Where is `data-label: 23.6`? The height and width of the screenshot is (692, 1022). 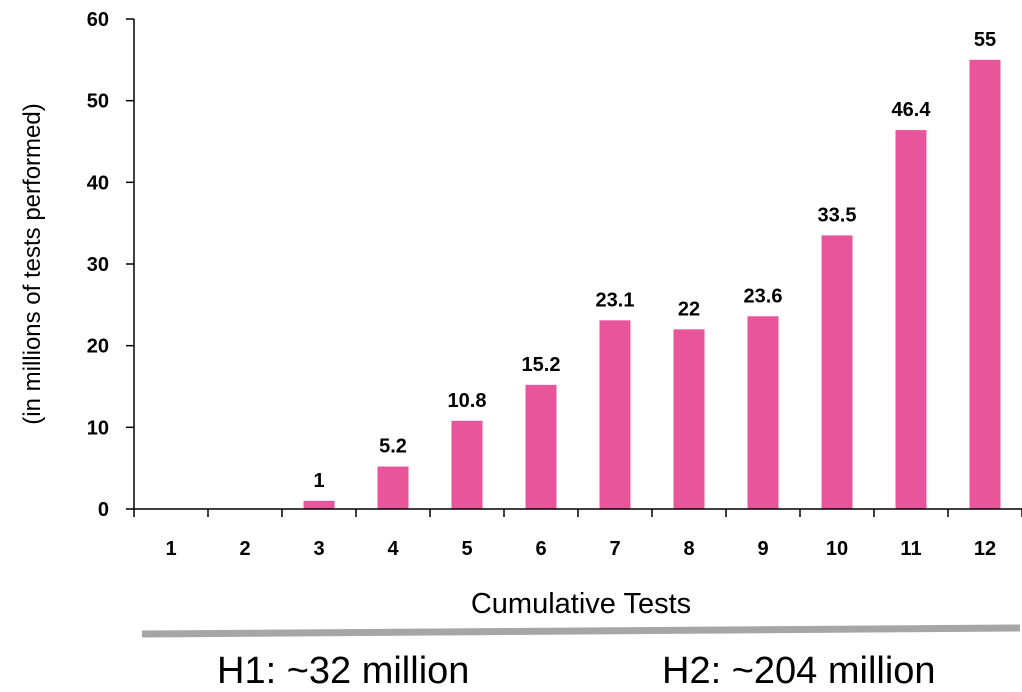
data-label: 23.6 is located at coordinates (763, 296).